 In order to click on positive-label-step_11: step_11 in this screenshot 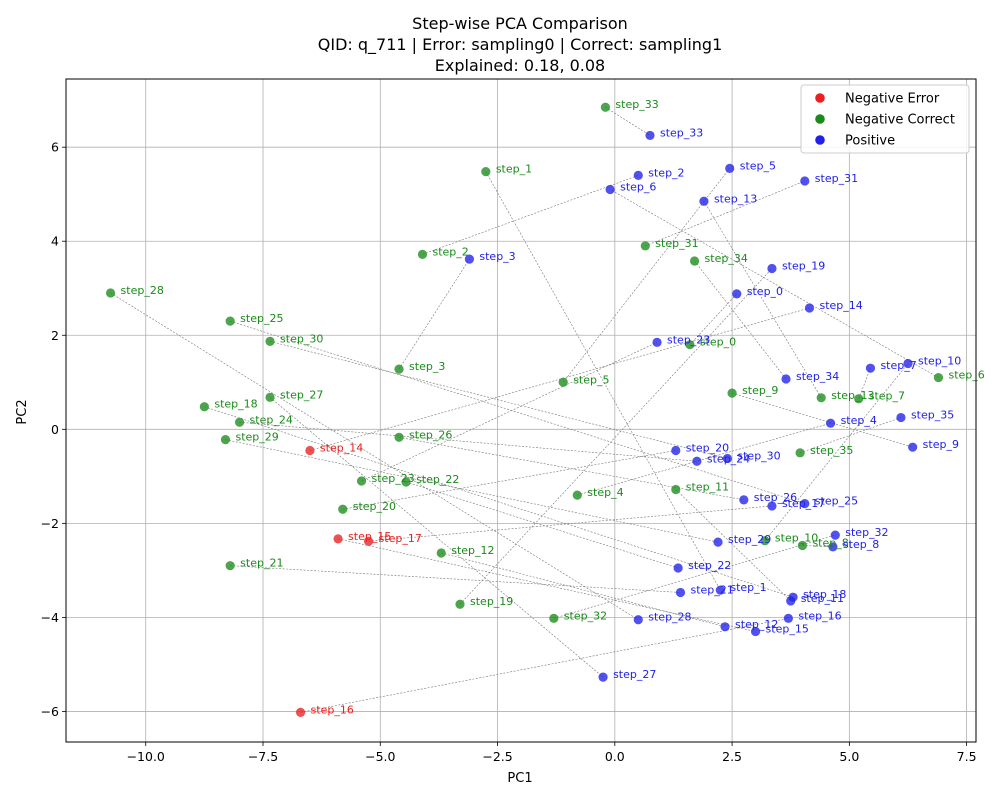, I will do `click(822, 598)`.